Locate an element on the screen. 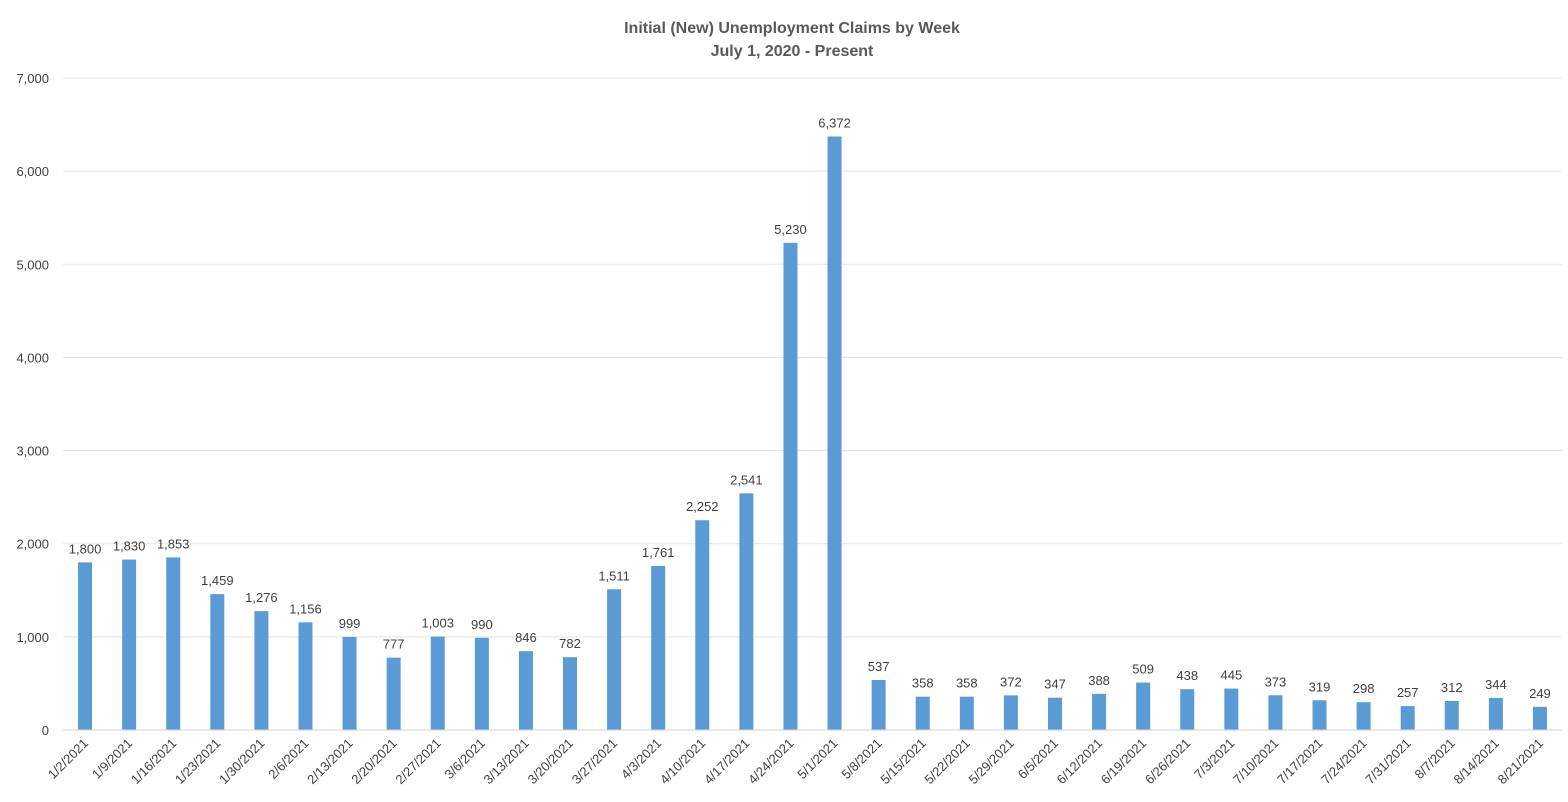 This screenshot has height=802, width=1568. x-tick-label: 3/20/2021 is located at coordinates (551, 762).